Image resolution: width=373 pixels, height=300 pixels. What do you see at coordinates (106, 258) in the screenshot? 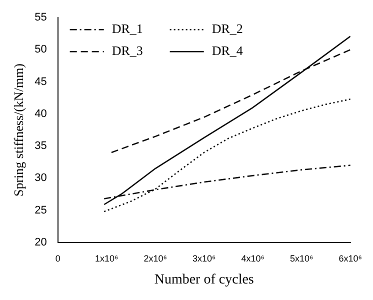
I see `x-tick-label: 1x10⁶` at bounding box center [106, 258].